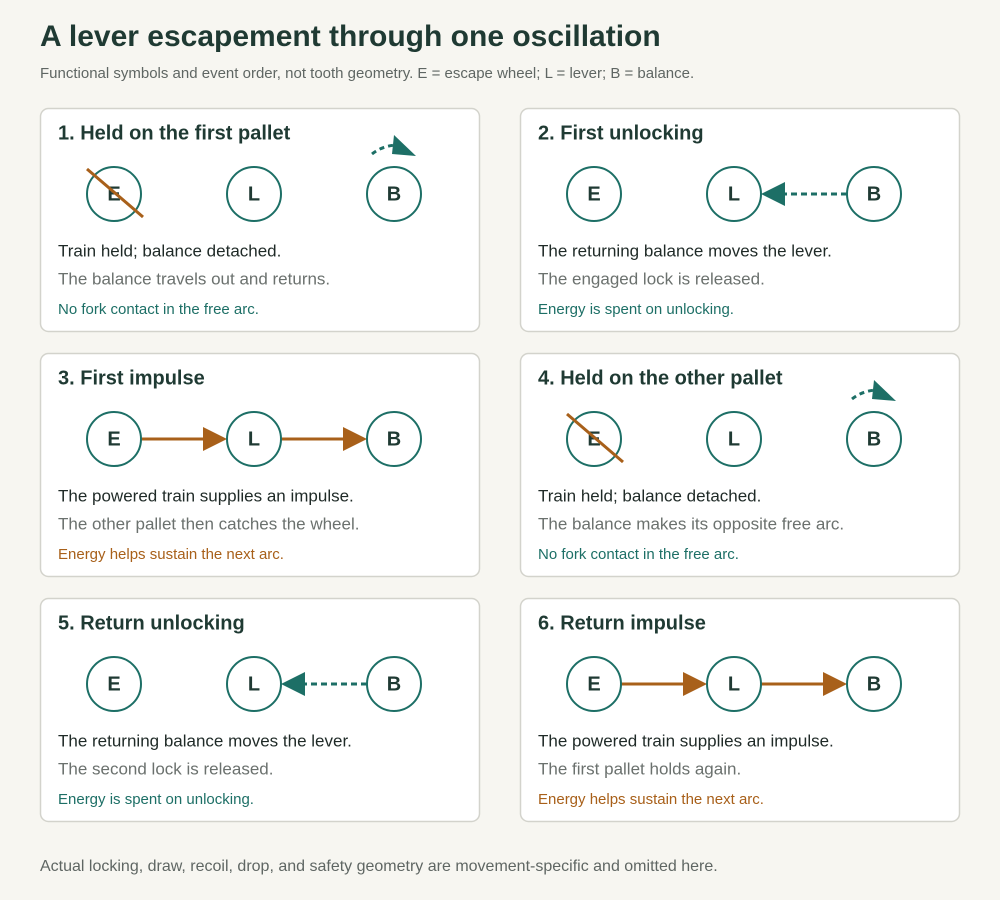 This screenshot has width=1000, height=900. What do you see at coordinates (660, 378) in the screenshot?
I see `panel-title: 4. Held on the other pallet` at bounding box center [660, 378].